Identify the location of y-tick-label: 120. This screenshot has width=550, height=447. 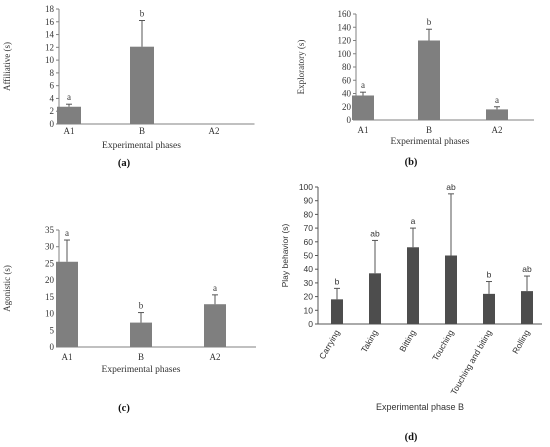
(345, 41).